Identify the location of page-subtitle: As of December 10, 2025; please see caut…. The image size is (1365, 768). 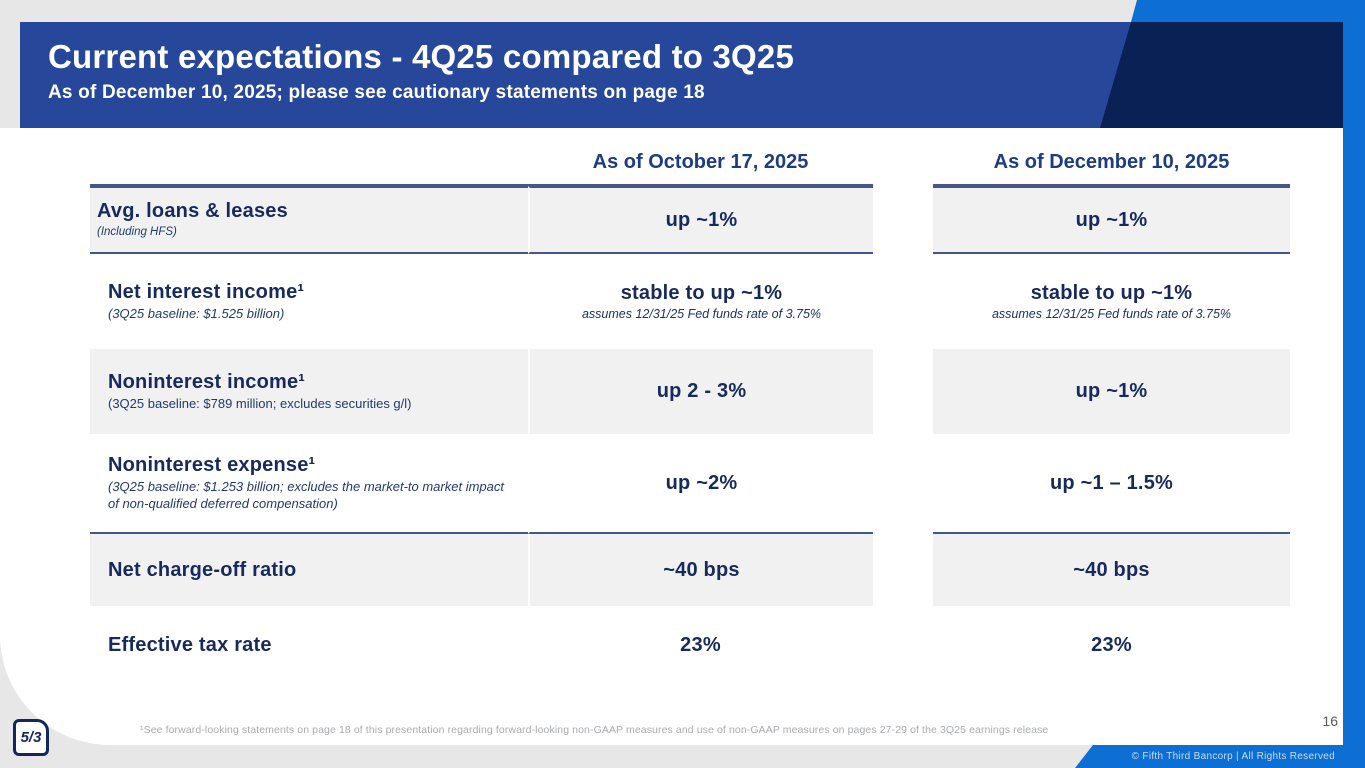
(376, 92).